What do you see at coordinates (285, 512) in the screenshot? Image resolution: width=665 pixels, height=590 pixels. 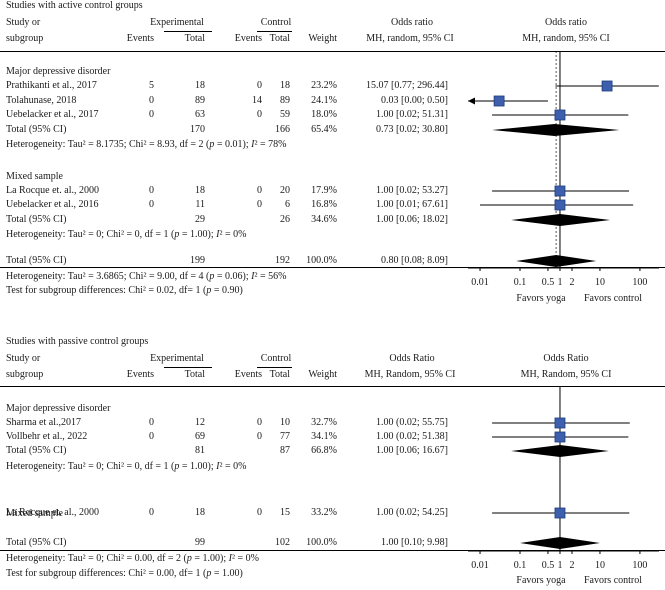 I see `ctrl-total-cell: 15` at bounding box center [285, 512].